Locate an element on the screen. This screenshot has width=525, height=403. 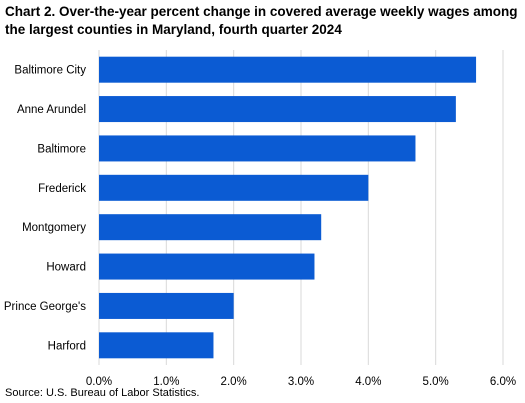
x-axis-ticks: 0.0% 1.0% 2.0% 3.0% 4.0% 5.0% 6.0% is located at coordinates (301, 382).